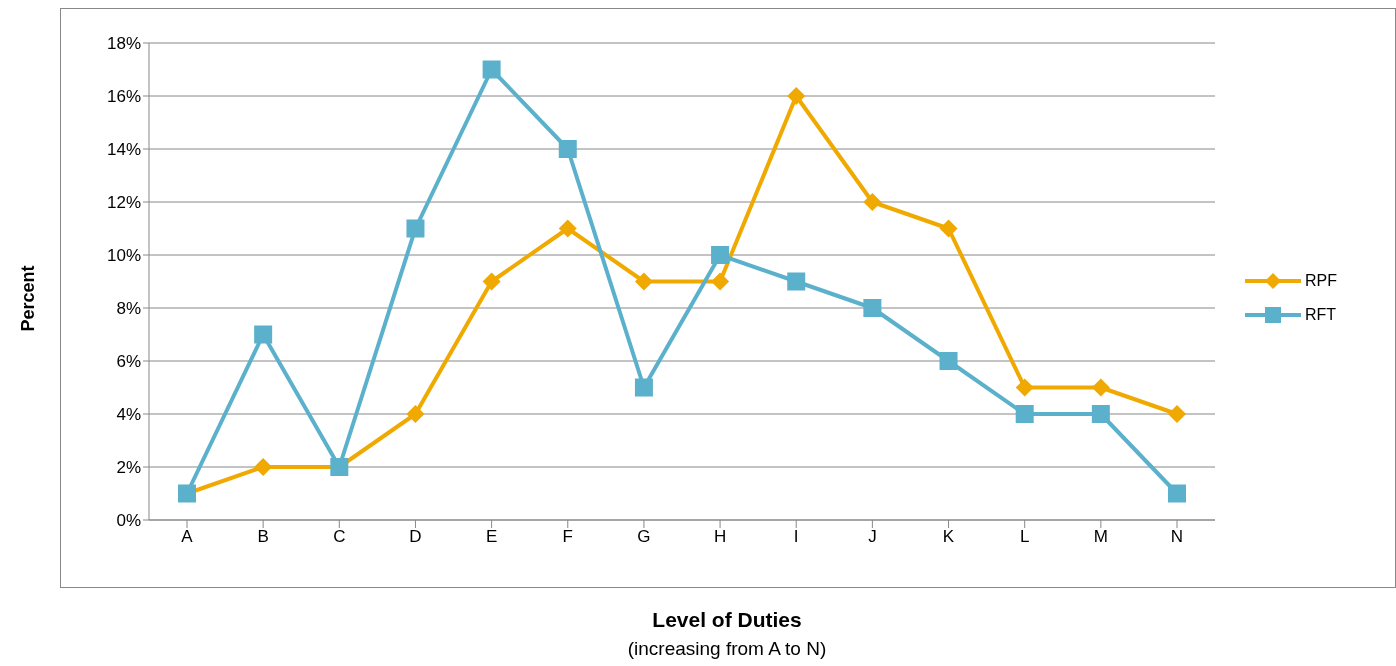 This screenshot has height=666, width=1396. What do you see at coordinates (263, 537) in the screenshot?
I see `x-tick-label: B` at bounding box center [263, 537].